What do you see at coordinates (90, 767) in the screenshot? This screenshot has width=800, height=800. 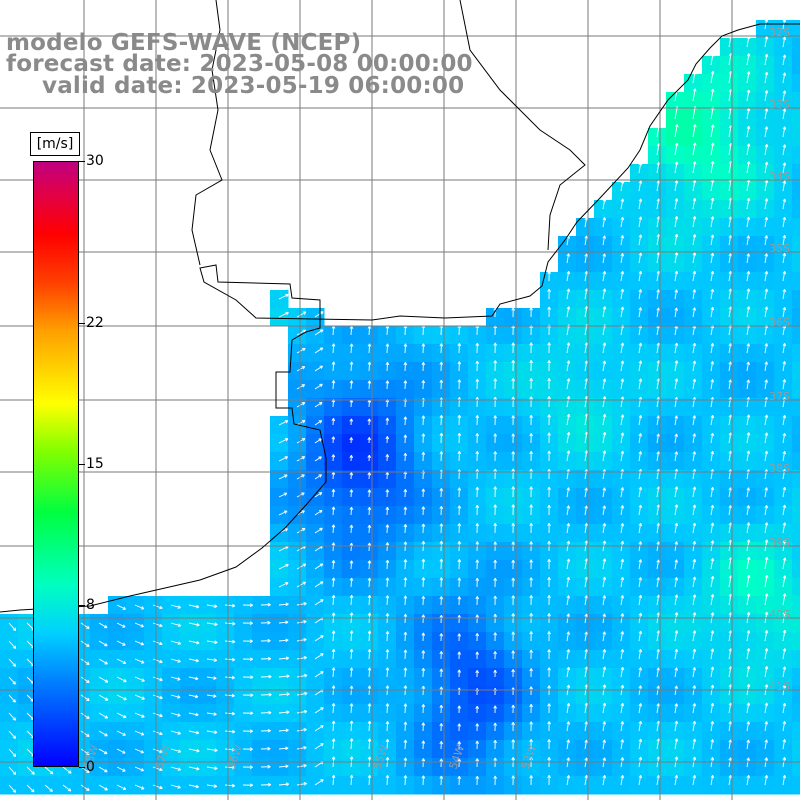 I see `colorbar-tick-label: 0` at bounding box center [90, 767].